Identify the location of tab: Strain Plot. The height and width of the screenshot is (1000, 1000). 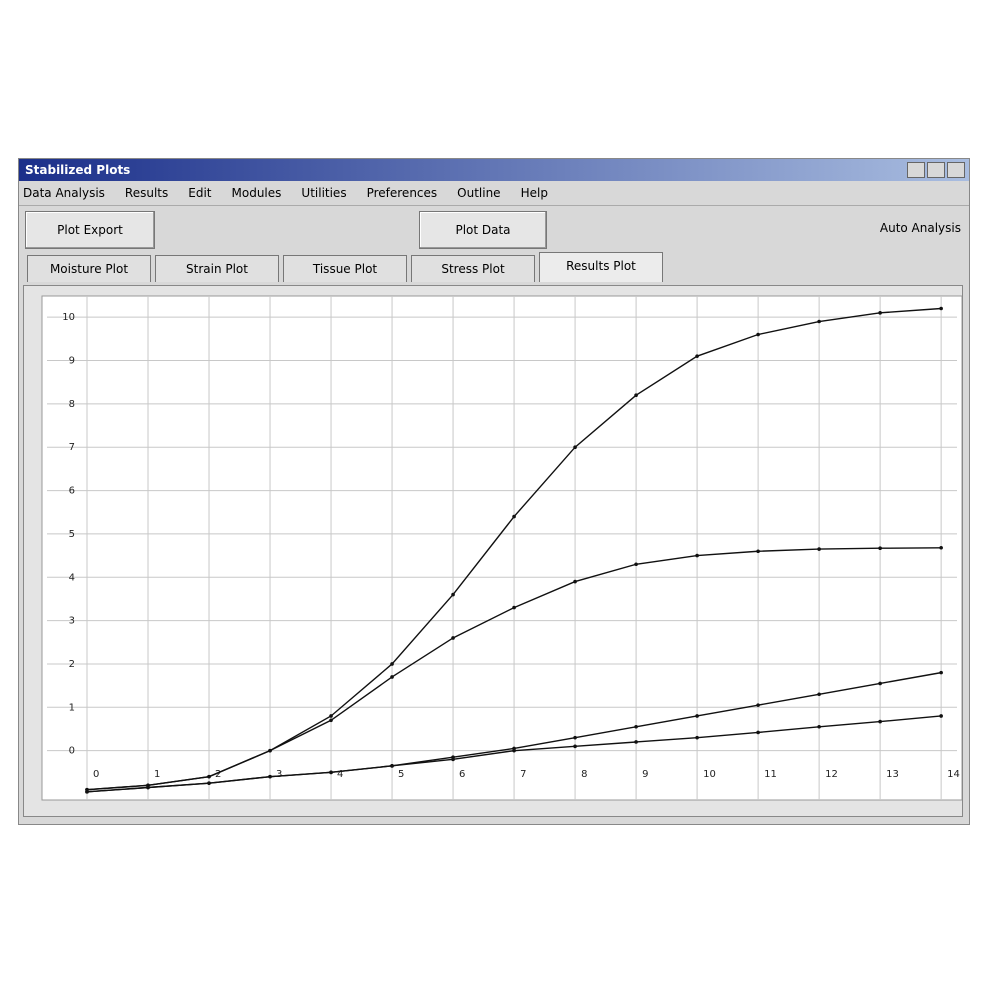
(217, 268).